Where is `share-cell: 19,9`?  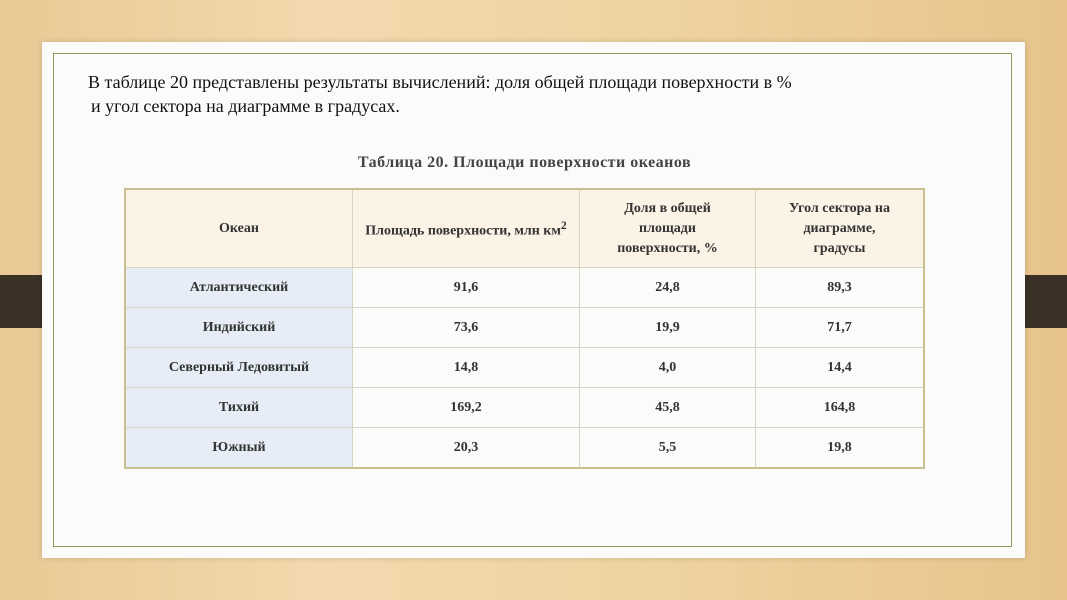
share-cell: 19,9 is located at coordinates (667, 327).